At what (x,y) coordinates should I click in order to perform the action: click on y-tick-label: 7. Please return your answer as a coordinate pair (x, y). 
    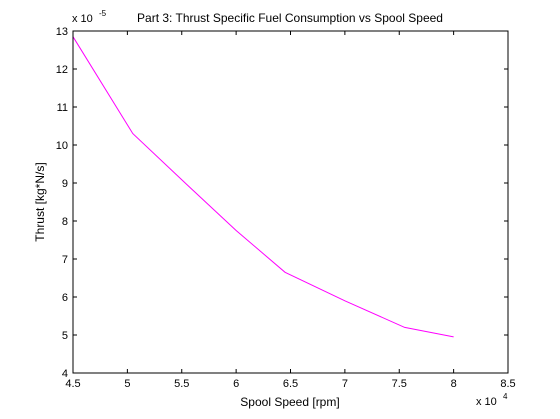
    Looking at the image, I should click on (65, 260).